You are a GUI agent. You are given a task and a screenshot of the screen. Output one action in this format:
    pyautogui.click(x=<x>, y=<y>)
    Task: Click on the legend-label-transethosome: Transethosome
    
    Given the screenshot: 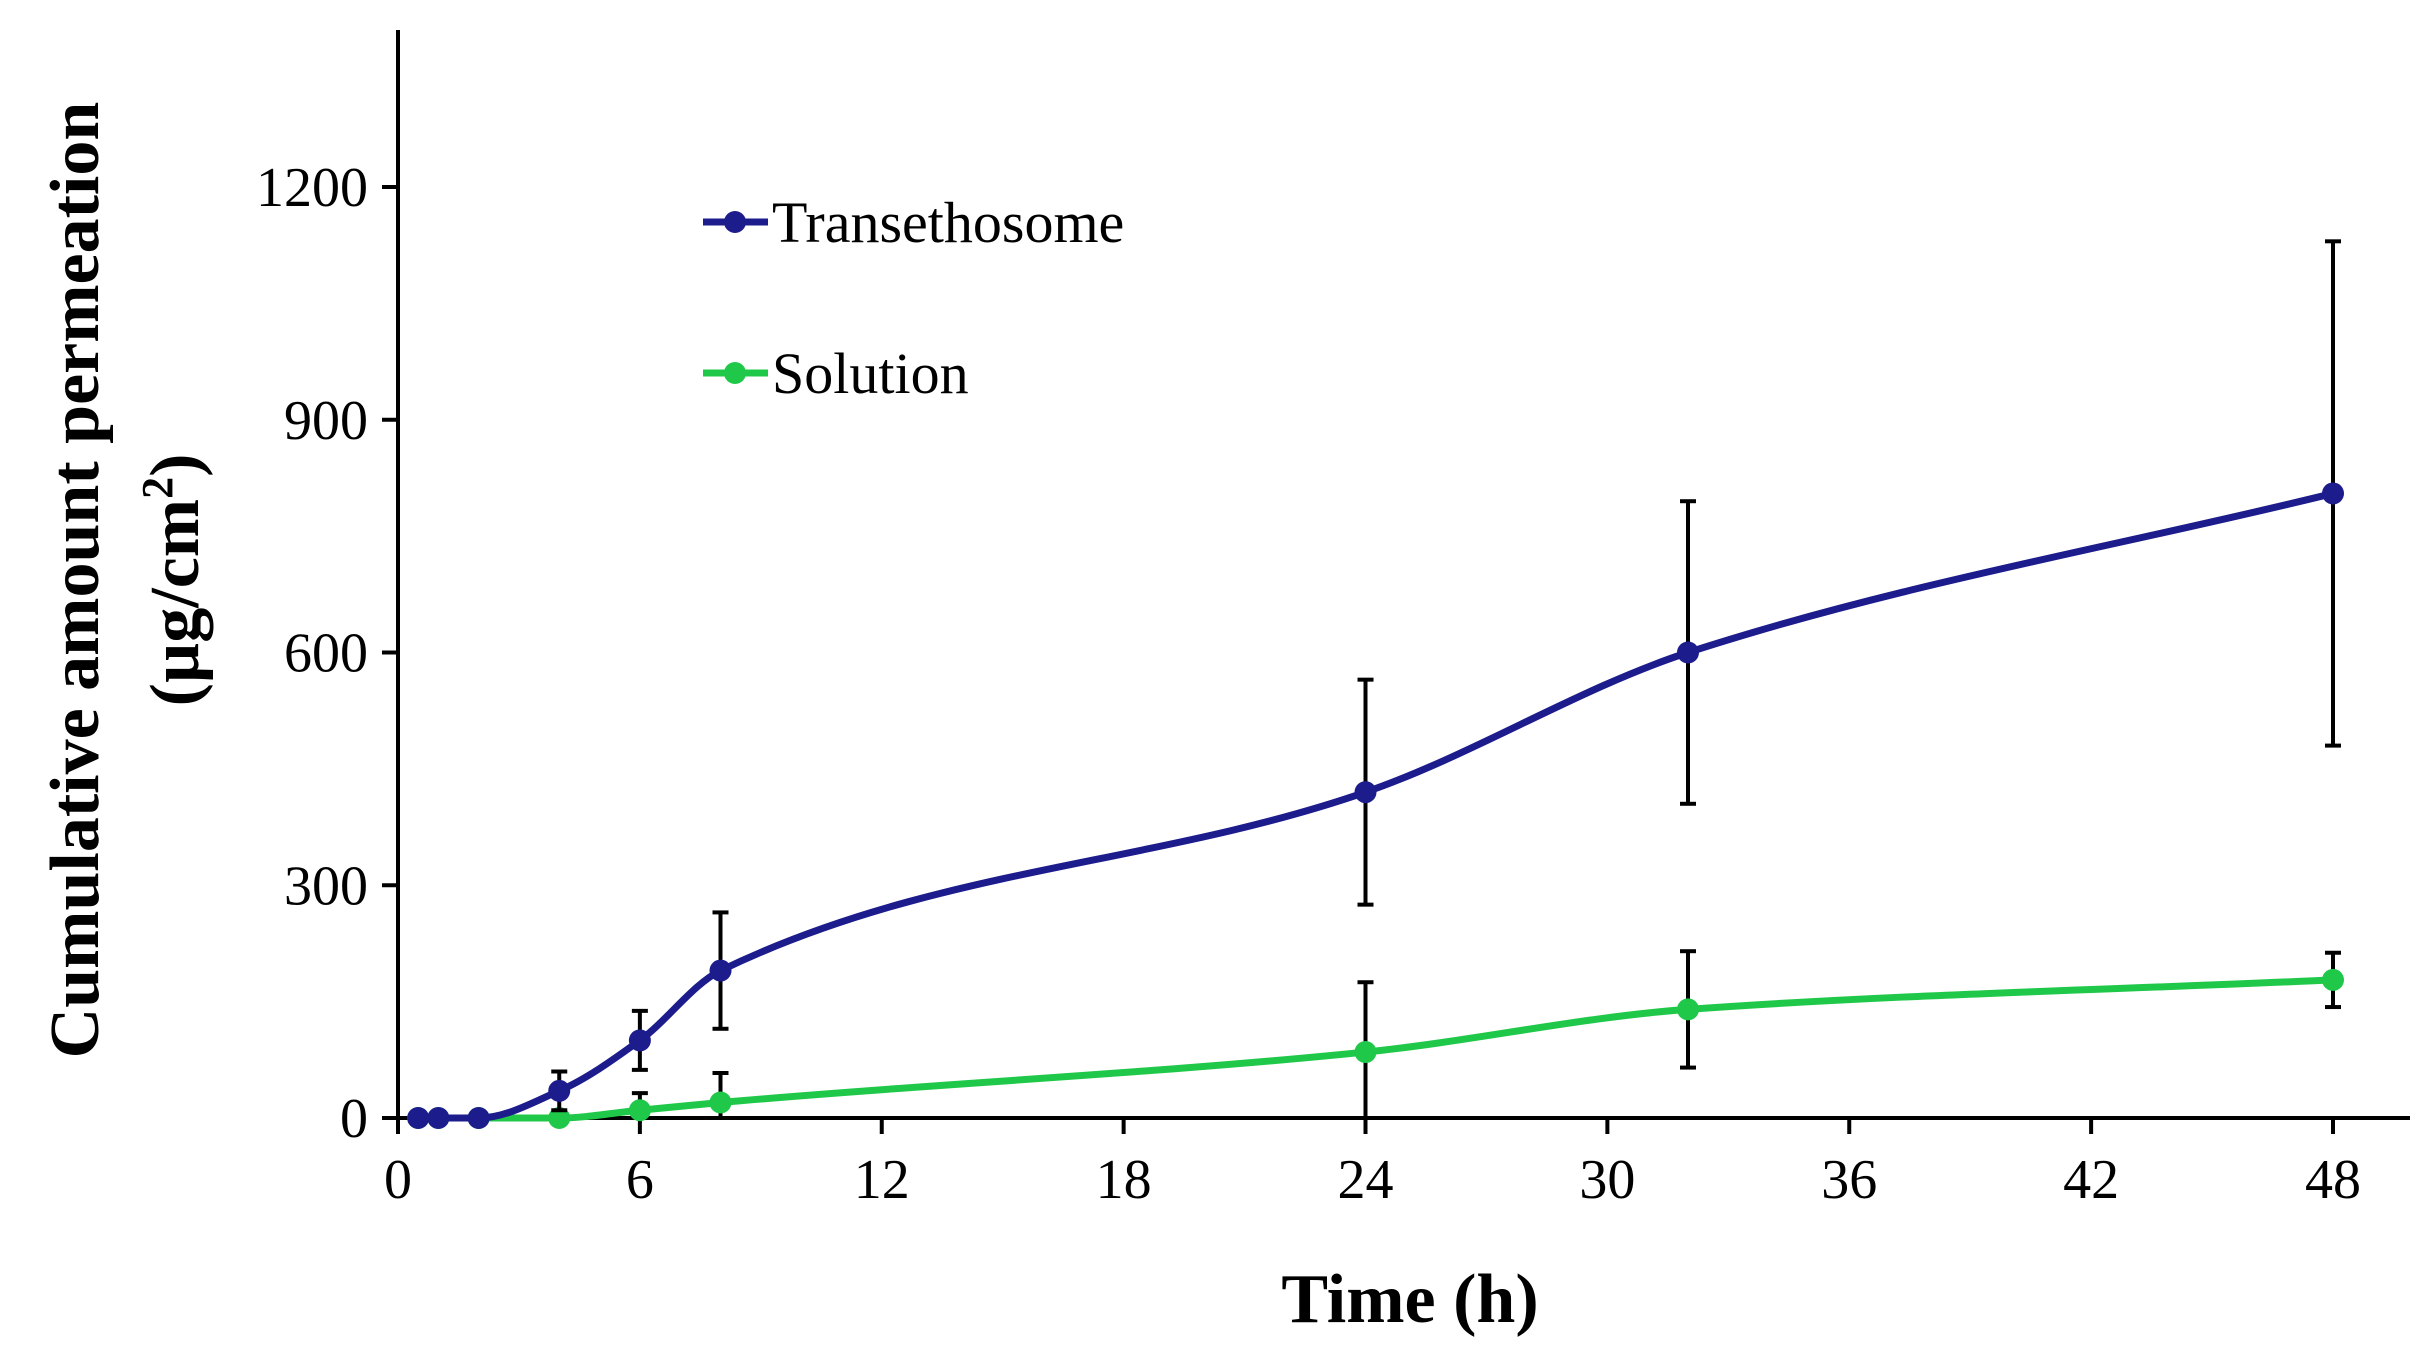 What is the action you would take?
    pyautogui.click(x=948, y=222)
    